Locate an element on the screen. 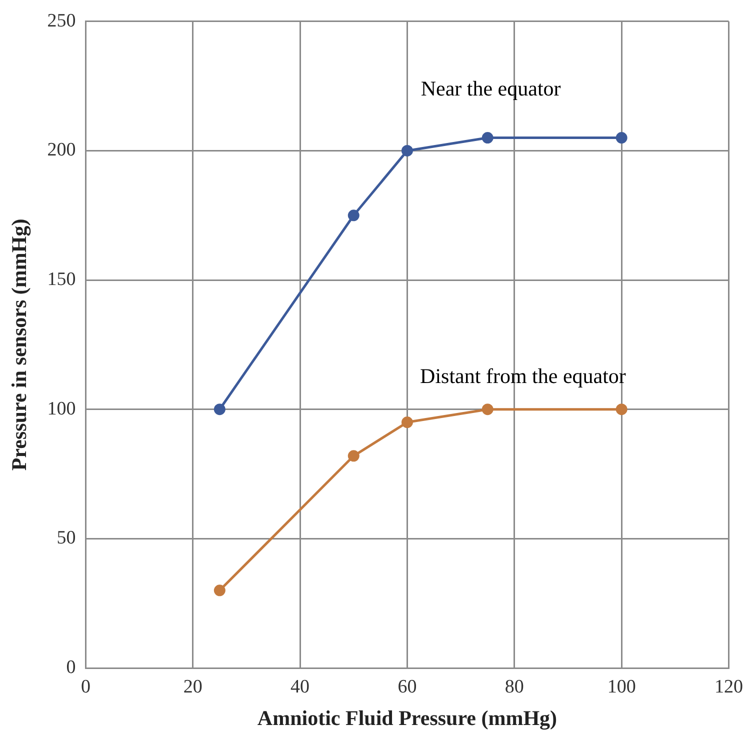 The image size is (751, 738). x-tick-label: 60 is located at coordinates (407, 687).